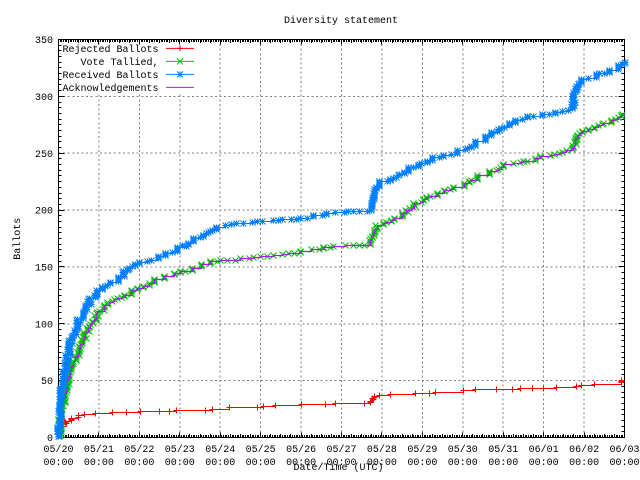 The height and width of the screenshot is (480, 640). I want to click on svg-text: Acknowledgements, so click(110, 89).